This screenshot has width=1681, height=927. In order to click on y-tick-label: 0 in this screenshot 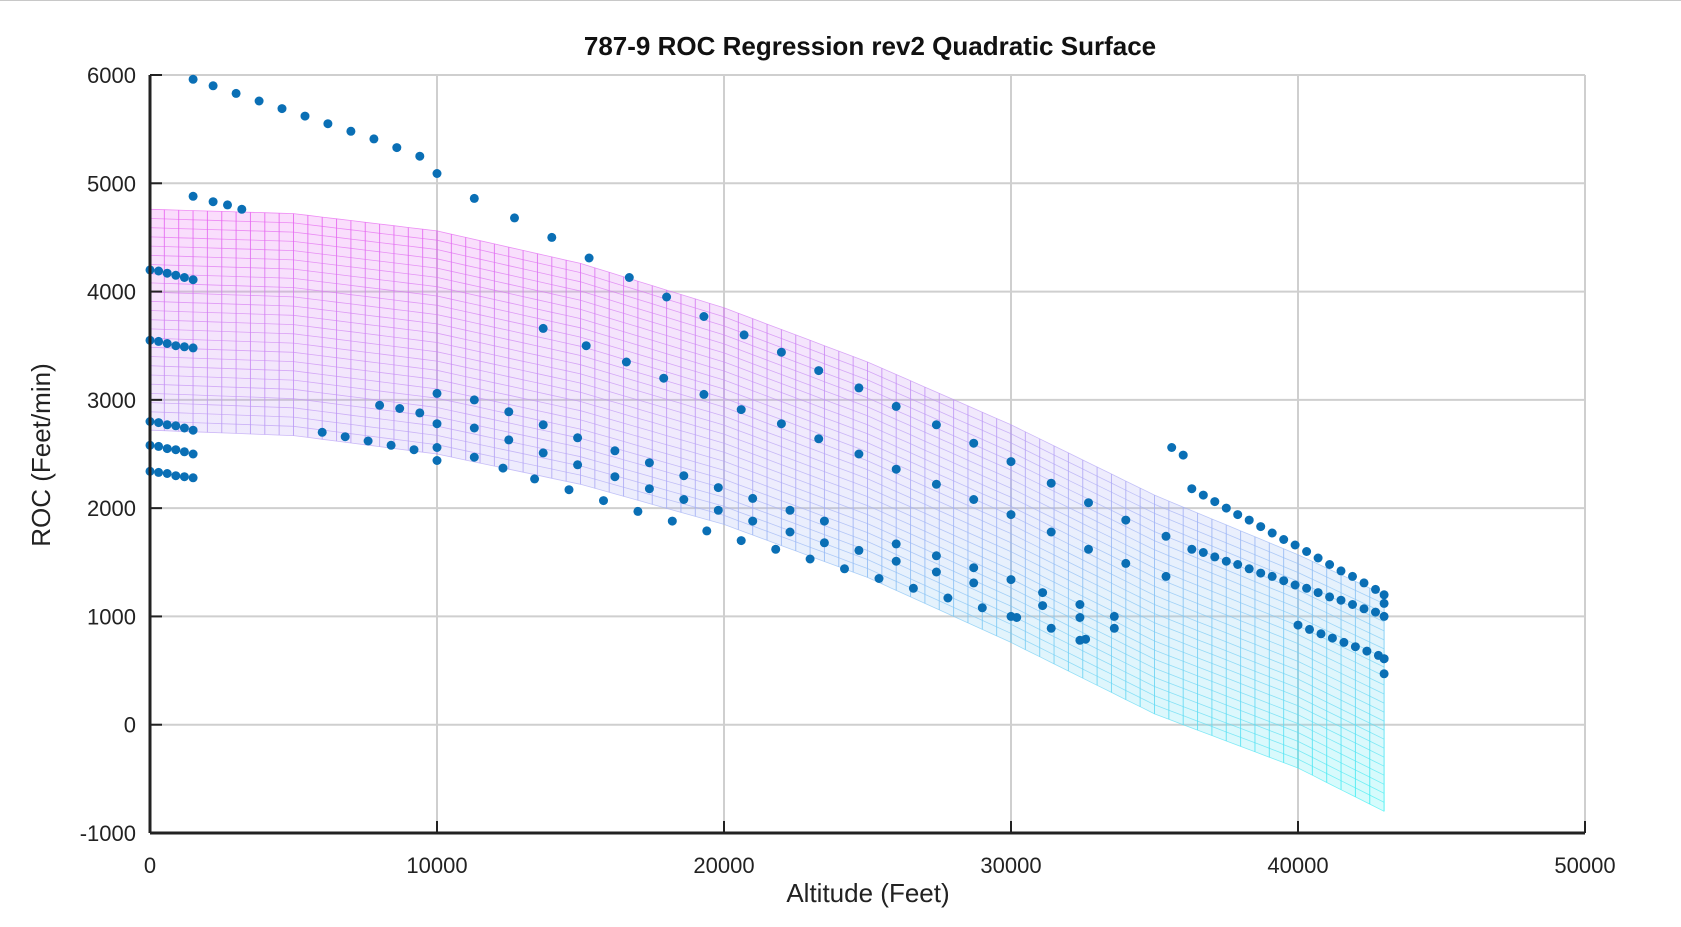, I will do `click(130, 725)`.